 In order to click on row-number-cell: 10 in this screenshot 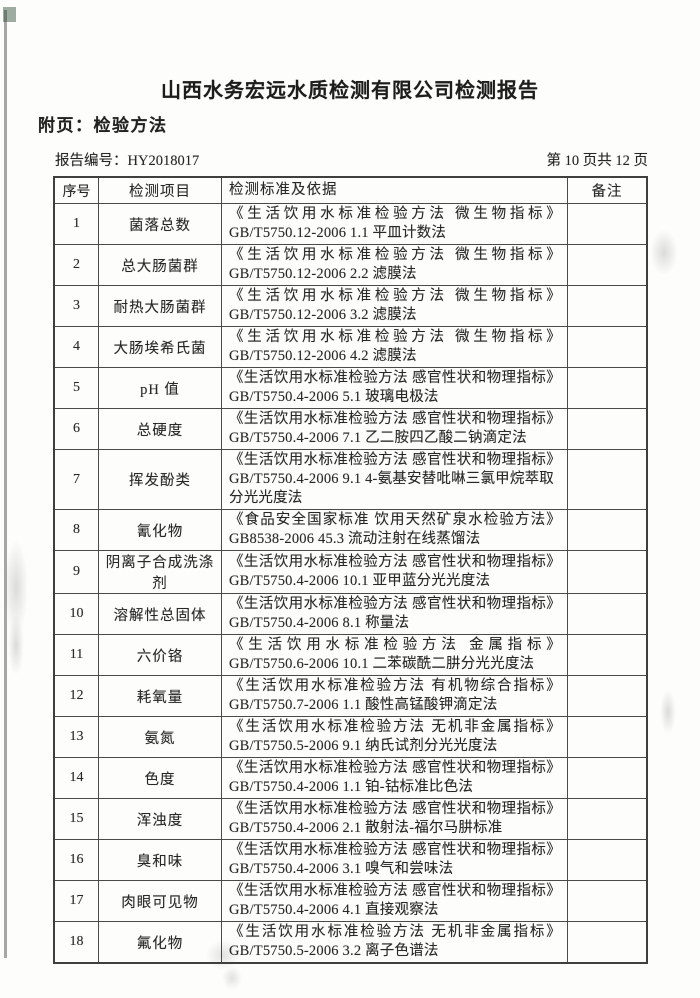, I will do `click(77, 614)`.